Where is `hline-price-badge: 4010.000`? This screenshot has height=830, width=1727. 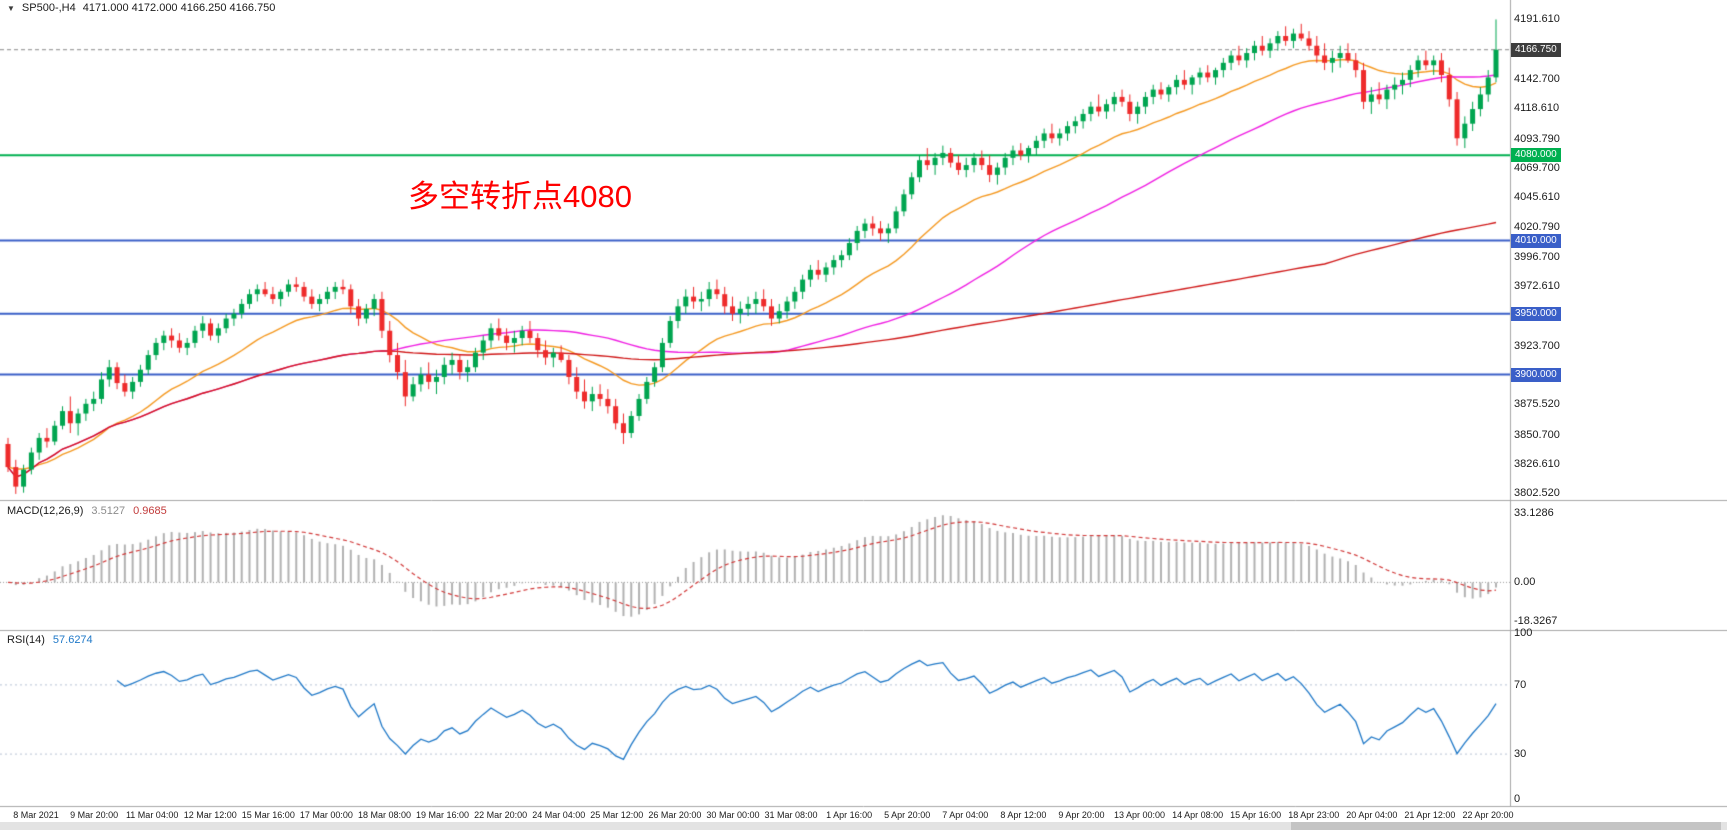
hline-price-badge: 4010.000 is located at coordinates (1536, 240).